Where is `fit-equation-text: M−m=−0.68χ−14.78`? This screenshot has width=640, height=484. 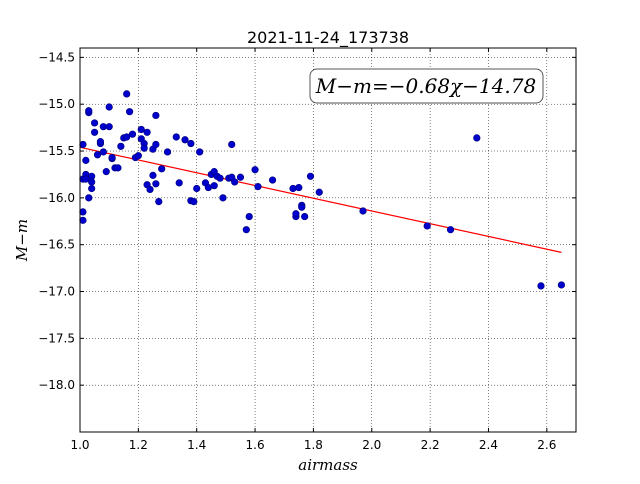 fit-equation-text: M−m=−0.68χ−14.78 is located at coordinates (425, 86).